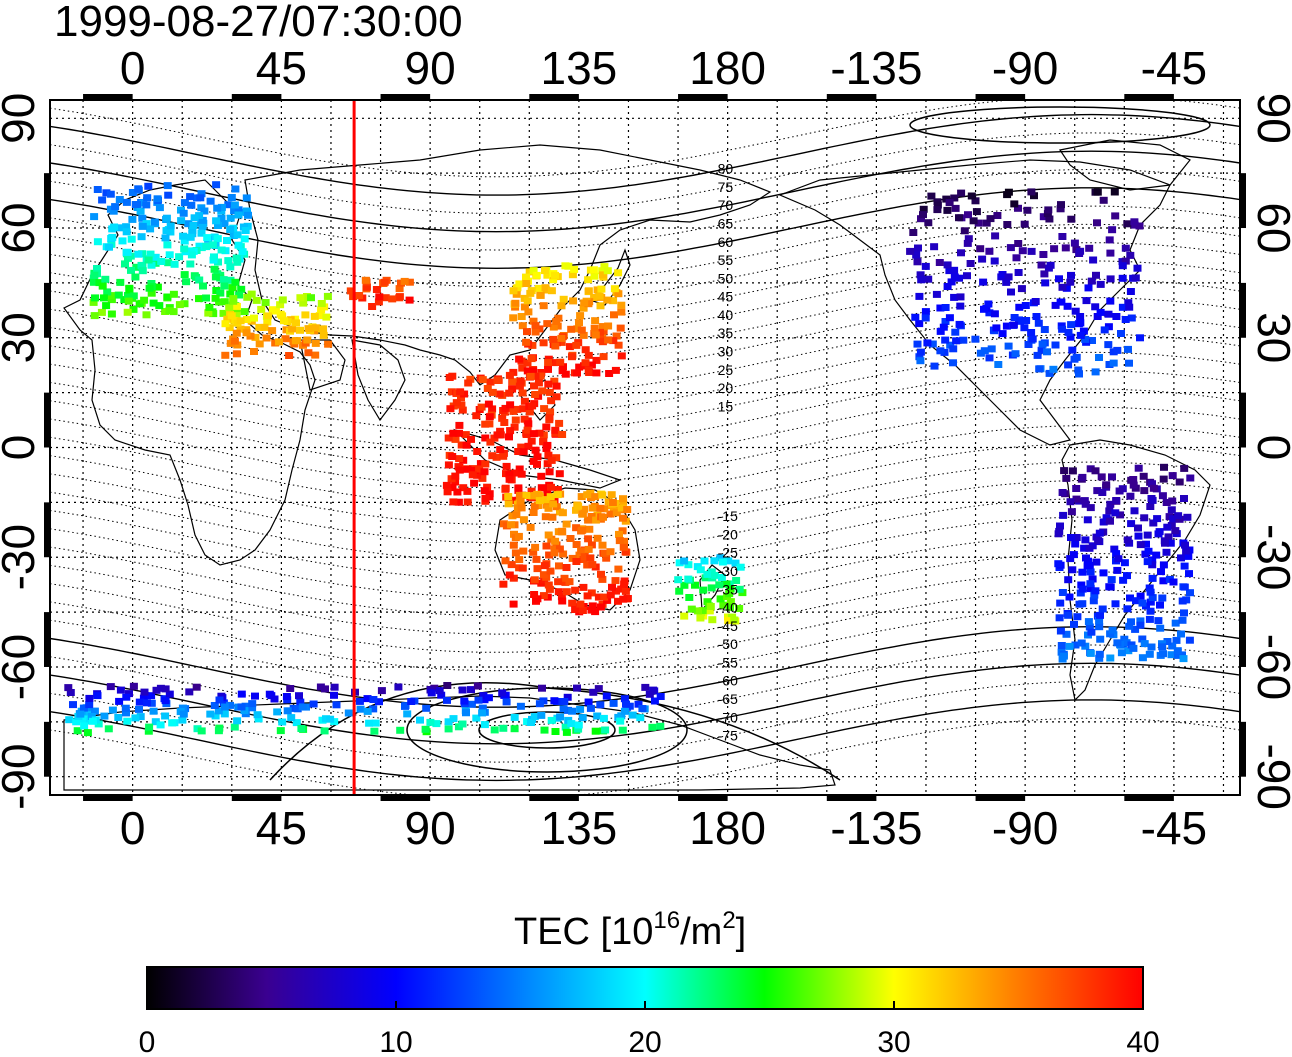 This screenshot has width=1292, height=1057. What do you see at coordinates (726, 388) in the screenshot?
I see `contour-label: 20` at bounding box center [726, 388].